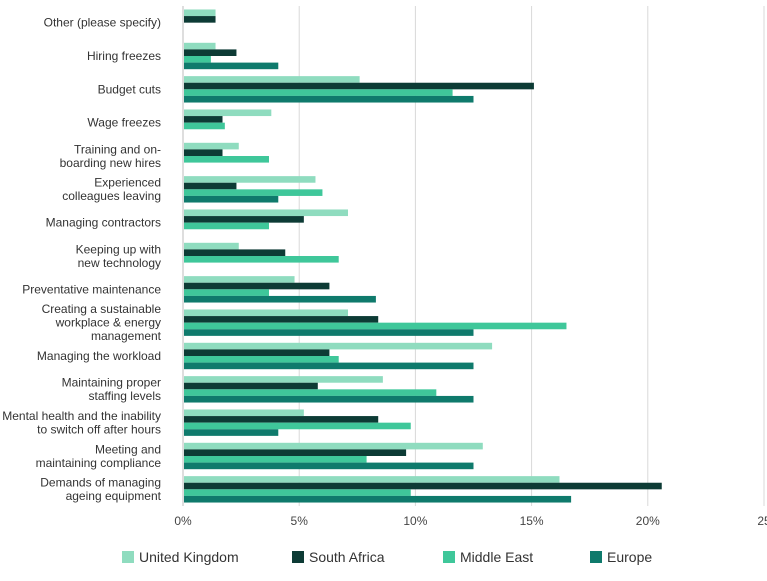 The image size is (767, 581). I want to click on category-label: Budget cuts, so click(129, 89).